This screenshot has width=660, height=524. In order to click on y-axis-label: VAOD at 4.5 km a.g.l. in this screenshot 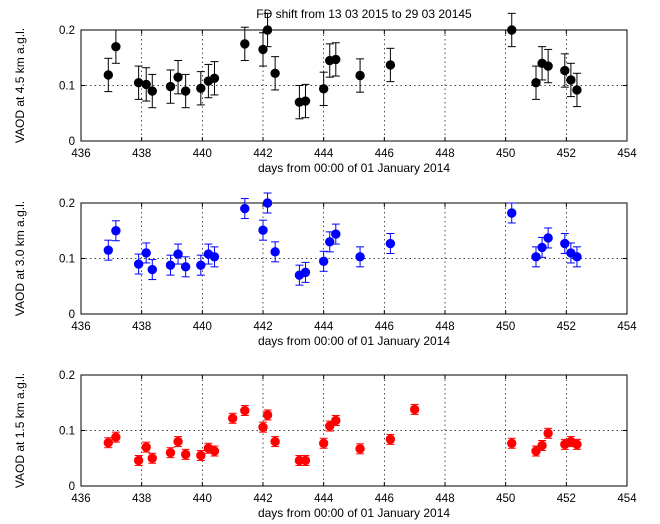, I will do `click(20, 85)`.